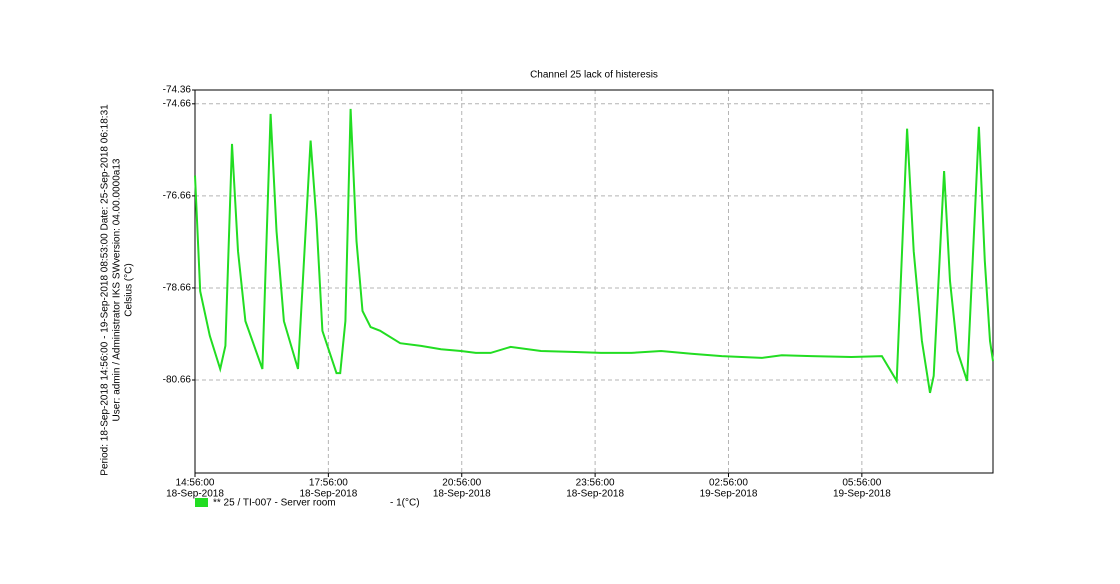  Describe the element at coordinates (861, 483) in the screenshot. I see `x-tick-label: 05:56:00` at that location.